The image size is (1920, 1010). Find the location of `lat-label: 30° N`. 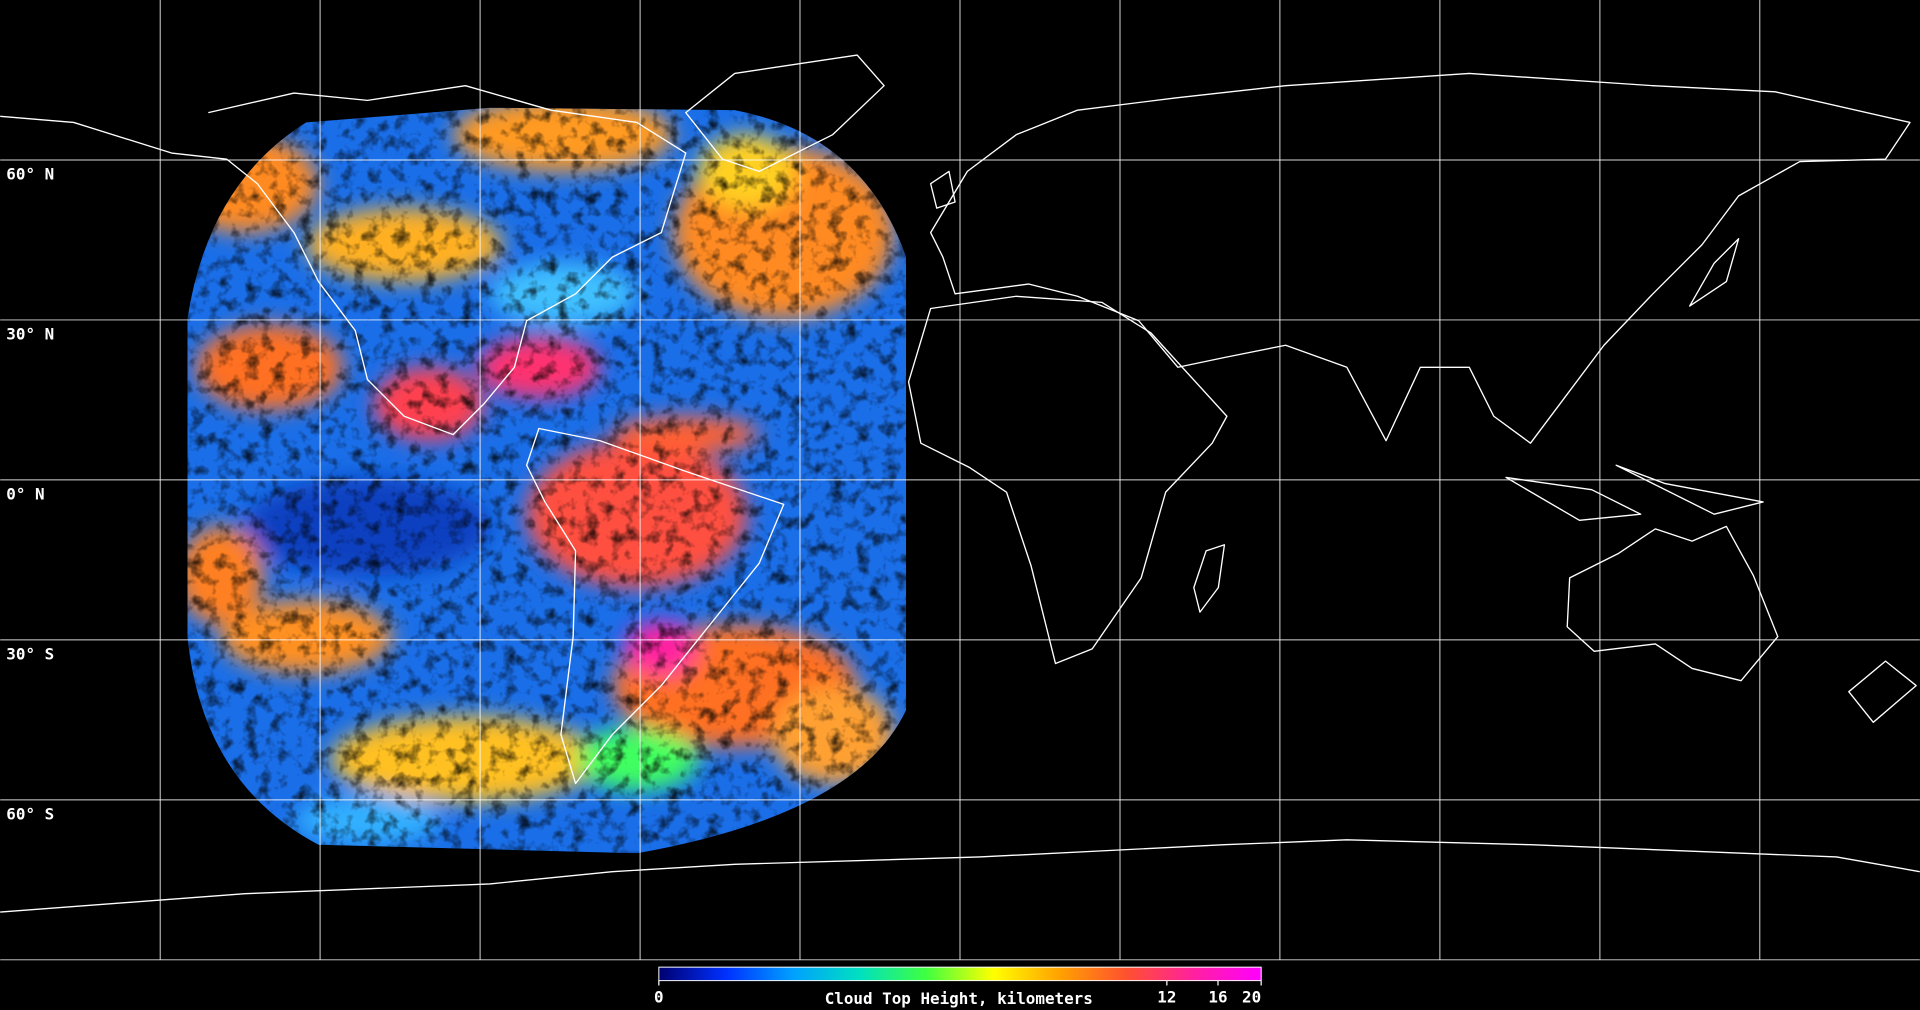

lat-label: 30° N is located at coordinates (30, 334).